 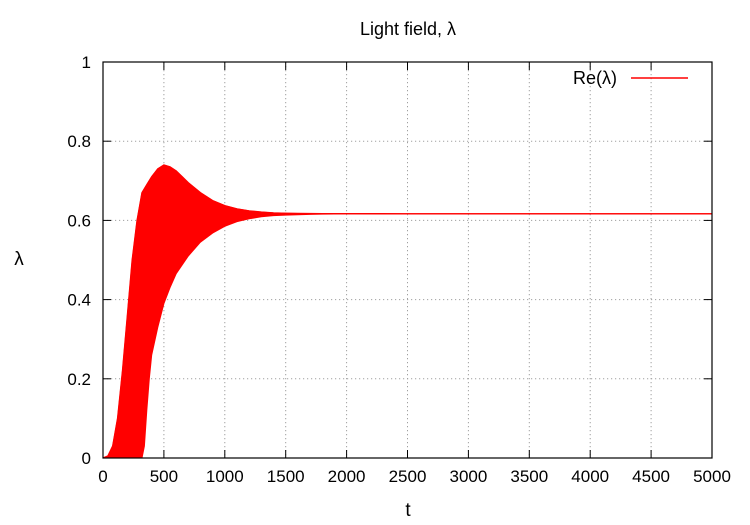 What do you see at coordinates (347, 476) in the screenshot?
I see `x-tick-label: 2000` at bounding box center [347, 476].